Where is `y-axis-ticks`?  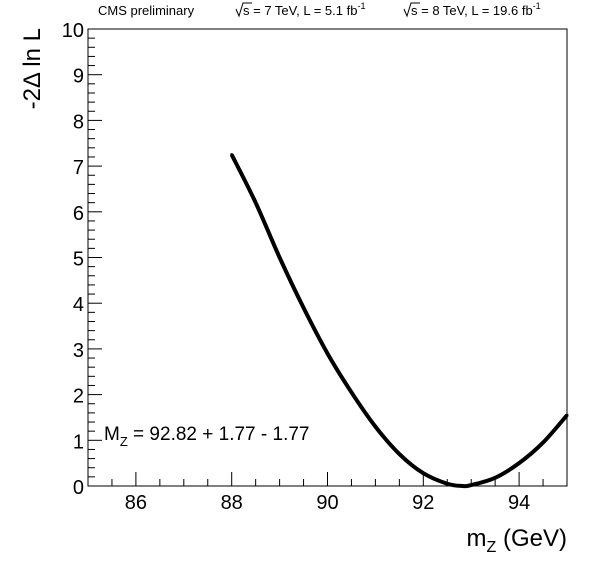 y-axis-ticks is located at coordinates (95, 257).